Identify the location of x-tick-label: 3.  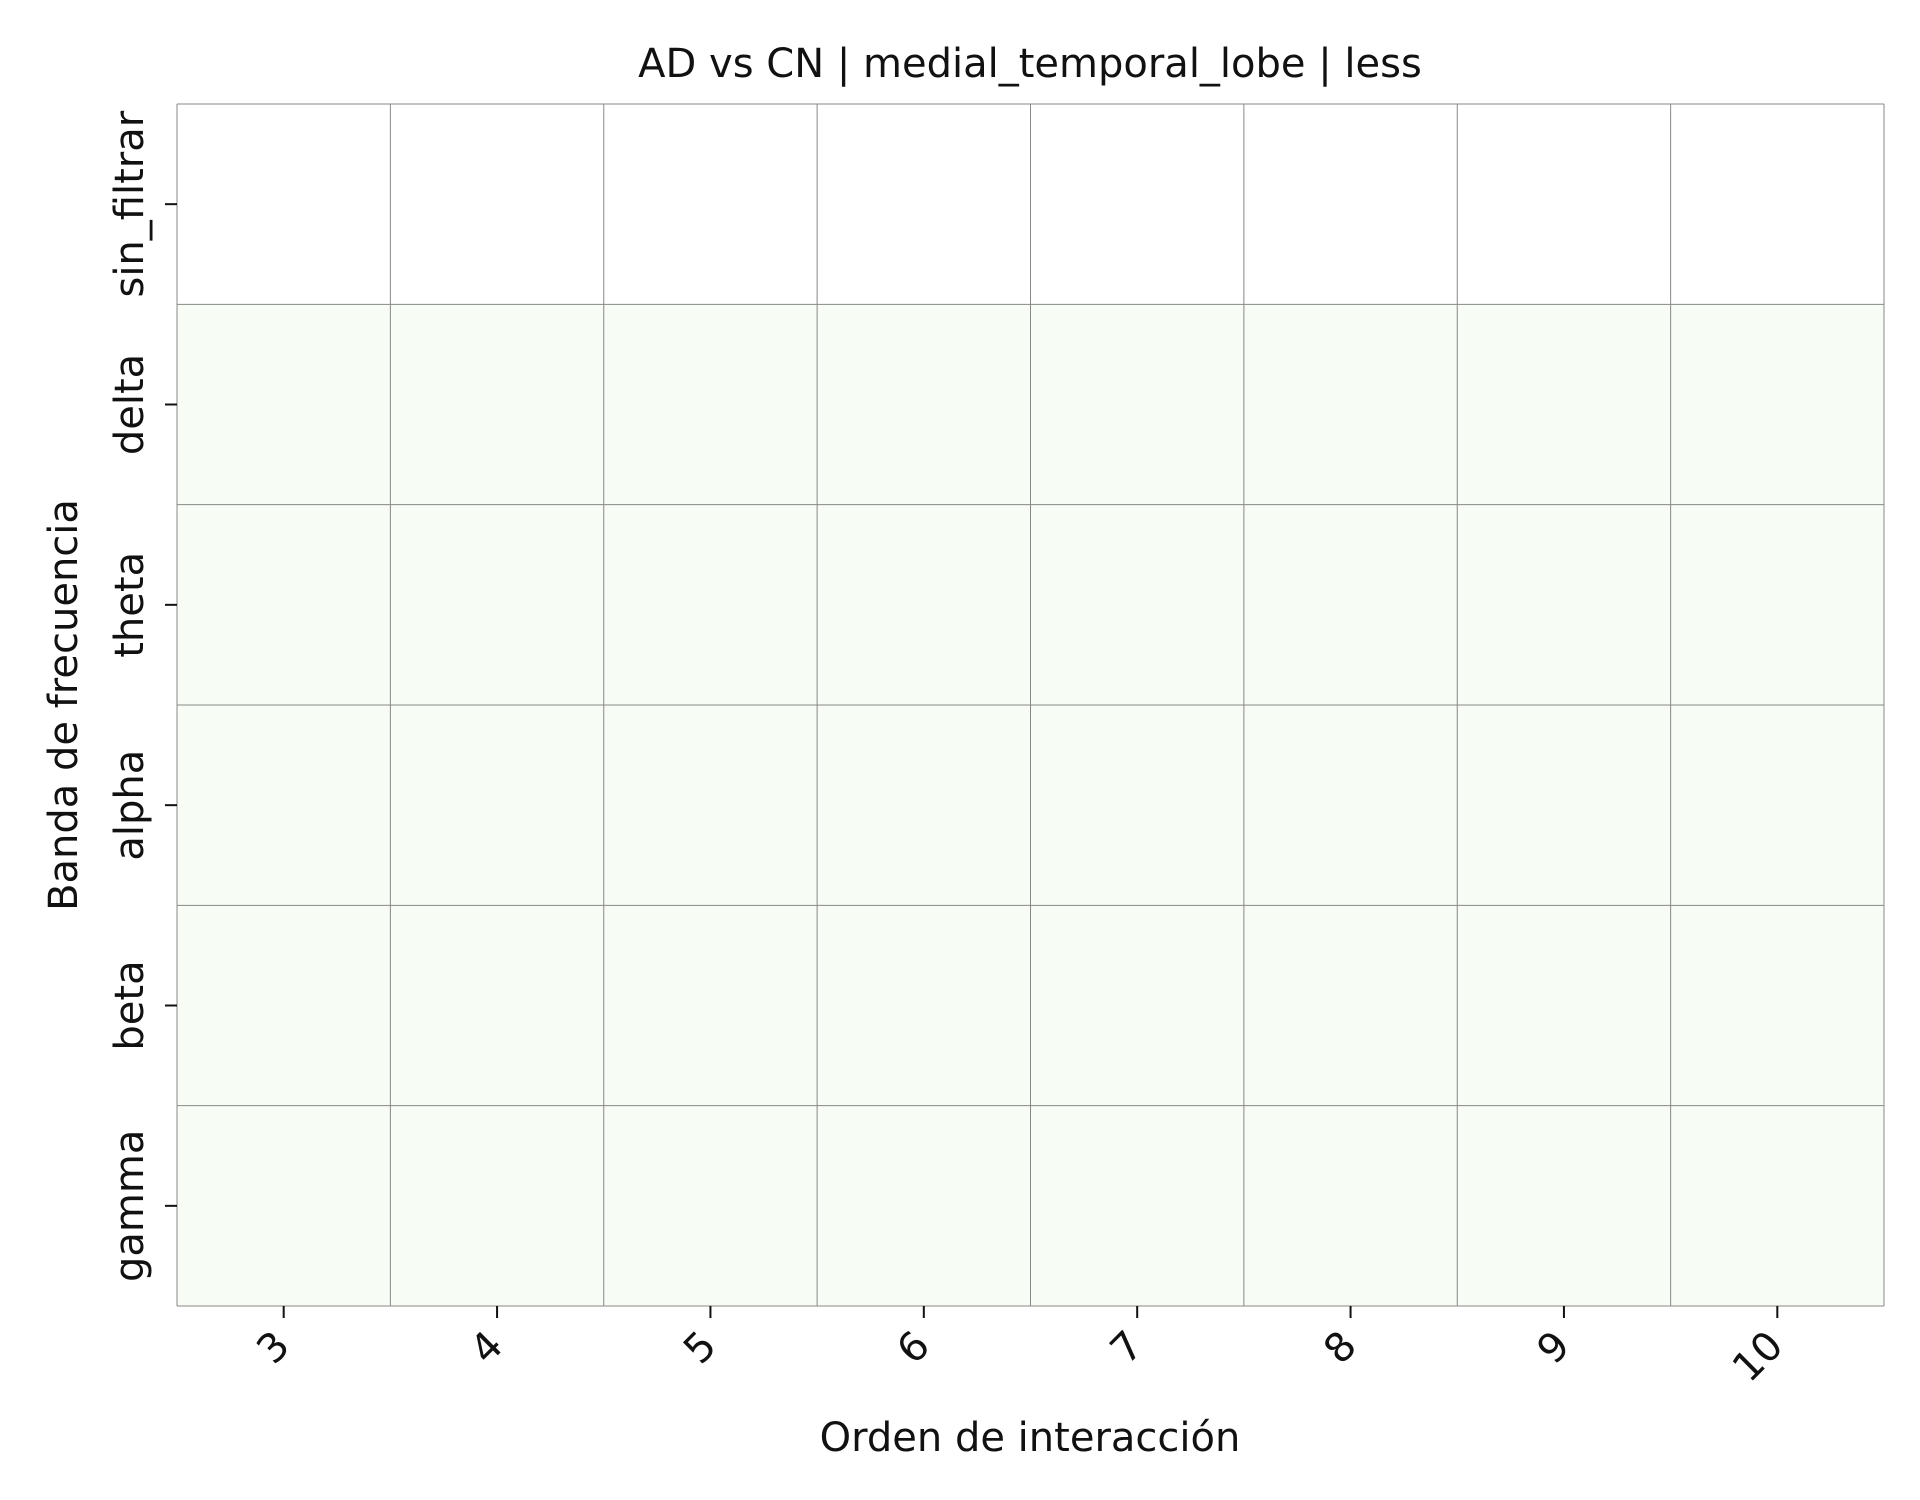
(273, 1348).